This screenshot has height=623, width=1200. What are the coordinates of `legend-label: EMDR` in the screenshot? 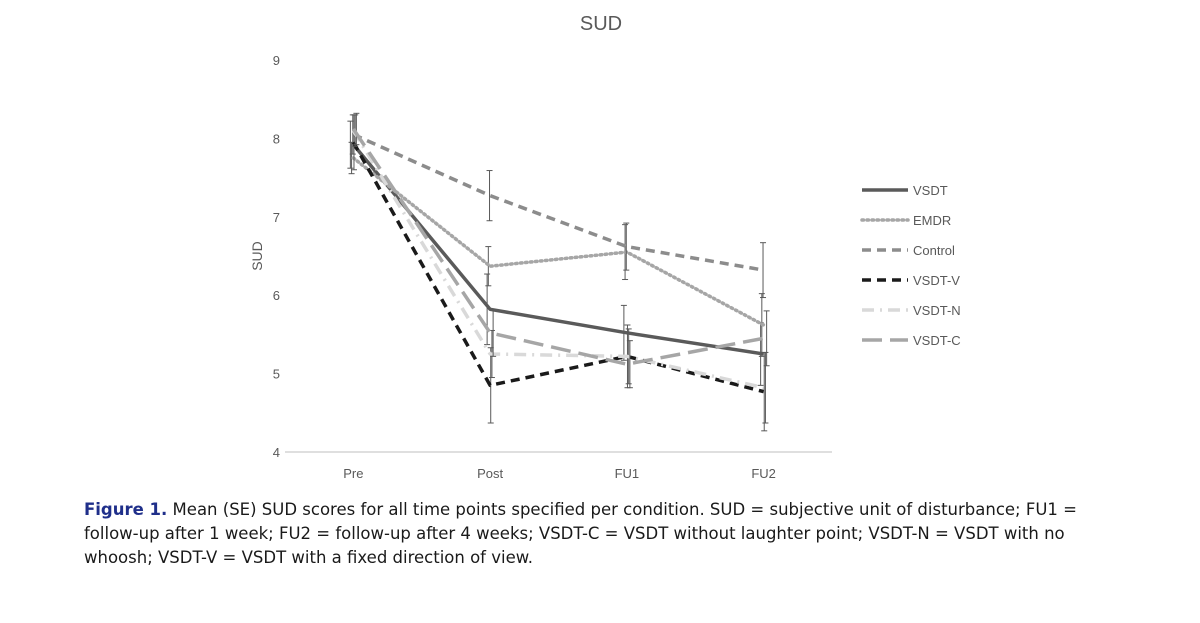 It's located at (932, 220).